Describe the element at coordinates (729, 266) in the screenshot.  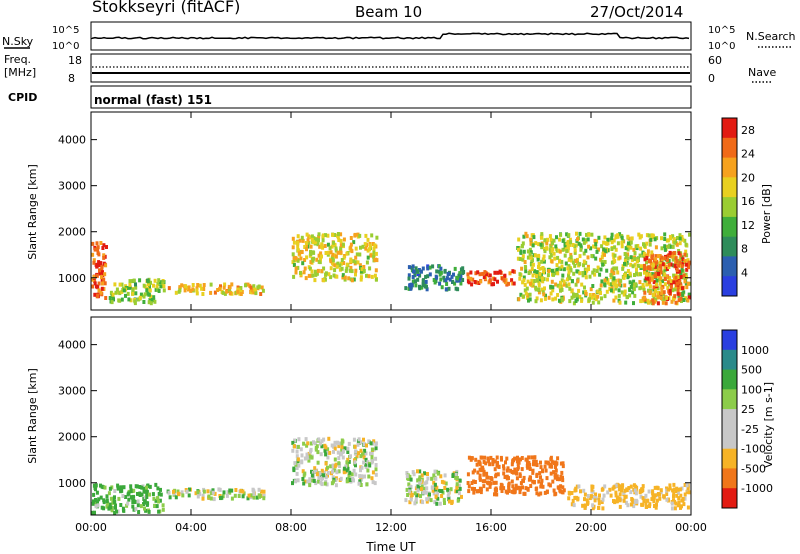
I see `power-colorbar-segment` at that location.